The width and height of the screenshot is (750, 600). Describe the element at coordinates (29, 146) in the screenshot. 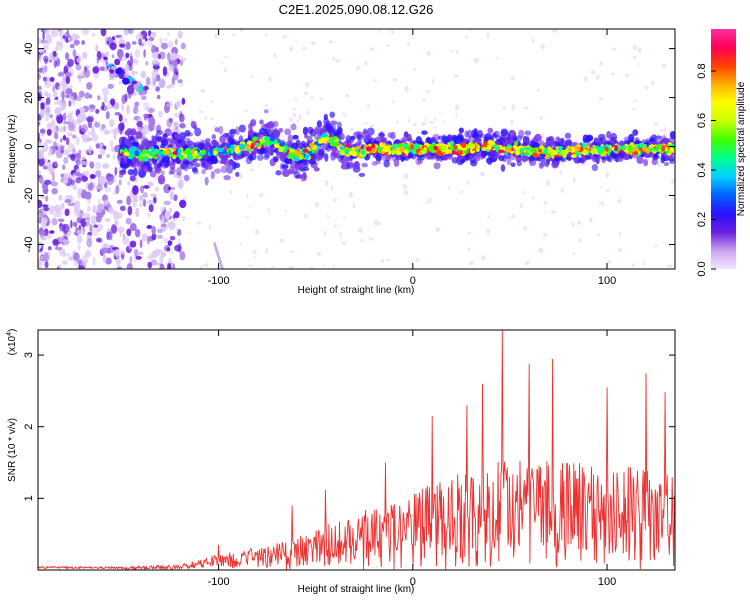

I see `spectrogram-ytick-label: 0` at that location.